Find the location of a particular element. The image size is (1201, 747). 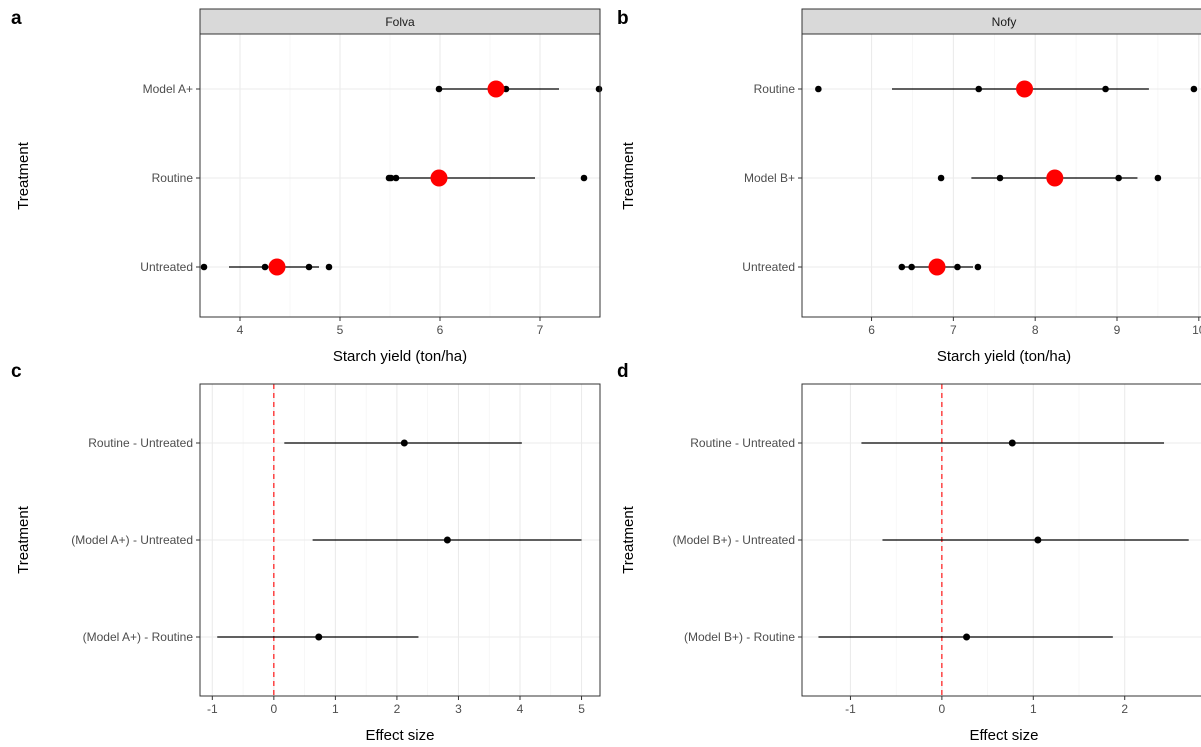

panel-label: c is located at coordinates (16, 371).